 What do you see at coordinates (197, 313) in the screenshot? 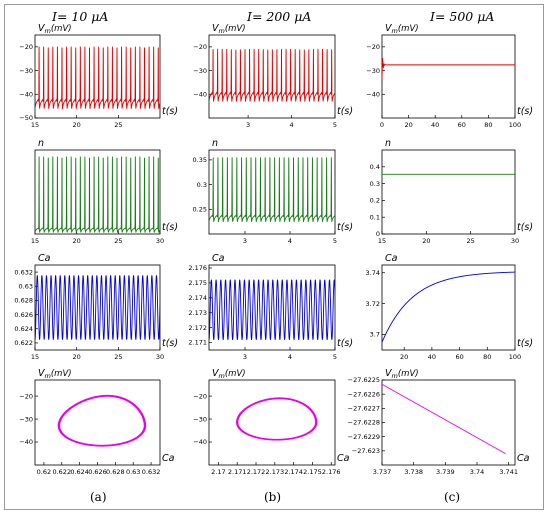
I see `y-tick-label-b3-2: 2.173` at bounding box center [197, 313].